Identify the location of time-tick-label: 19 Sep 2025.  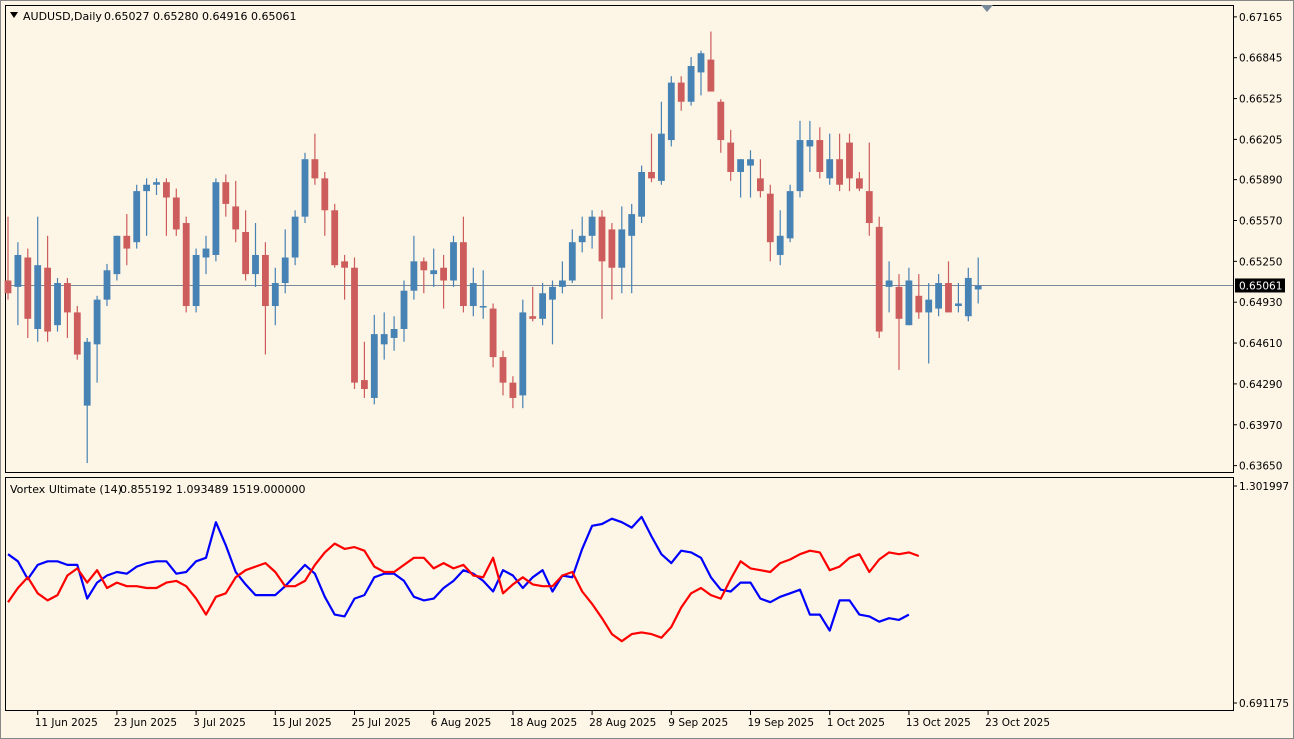
(781, 723).